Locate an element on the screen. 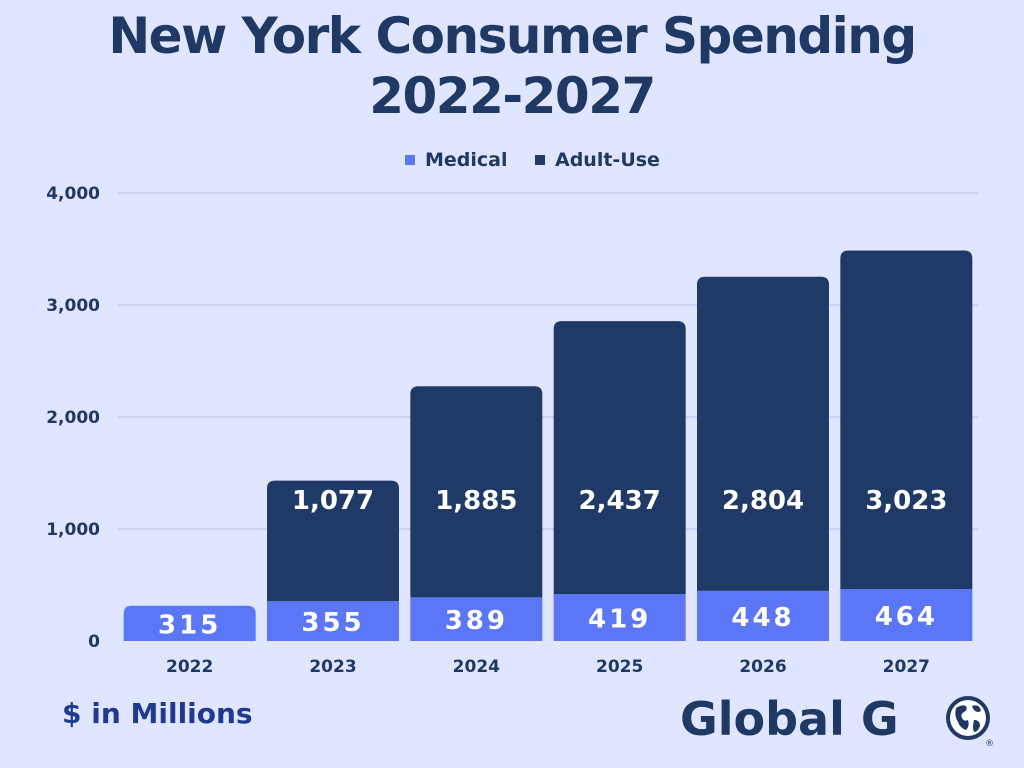  chart-title-line-2: 2022-2027 is located at coordinates (512, 96).